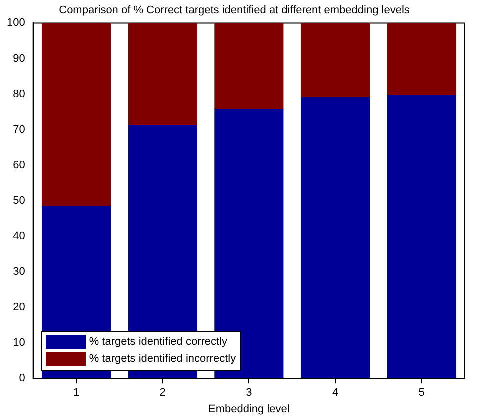  I want to click on y-tick-label: 50, so click(19, 200).